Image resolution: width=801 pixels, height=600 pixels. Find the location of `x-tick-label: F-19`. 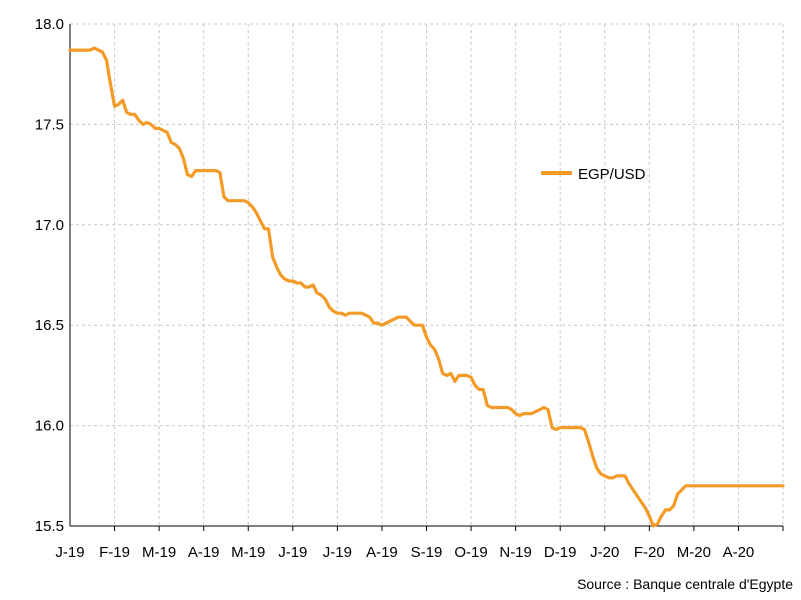

x-tick-label: F-19 is located at coordinates (114, 552).